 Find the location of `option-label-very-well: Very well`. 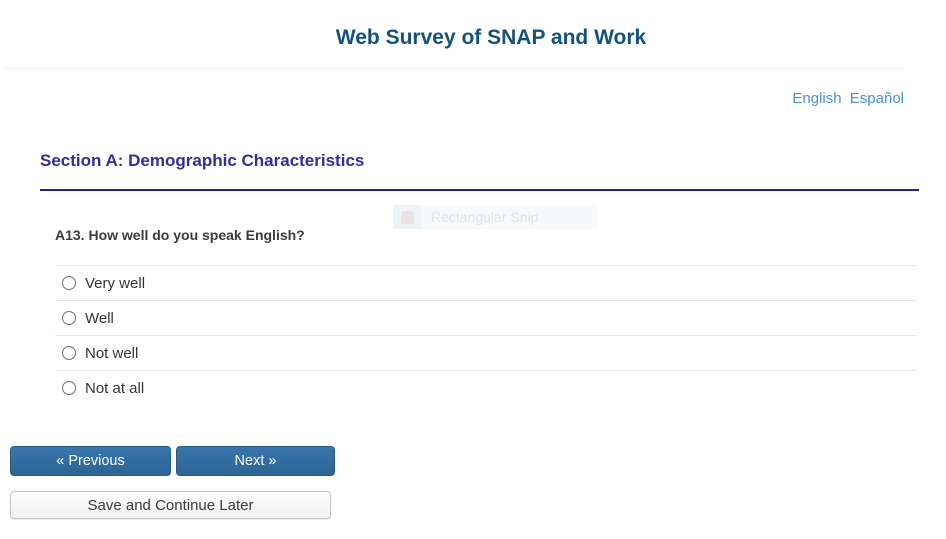

option-label-very-well: Very well is located at coordinates (115, 283).